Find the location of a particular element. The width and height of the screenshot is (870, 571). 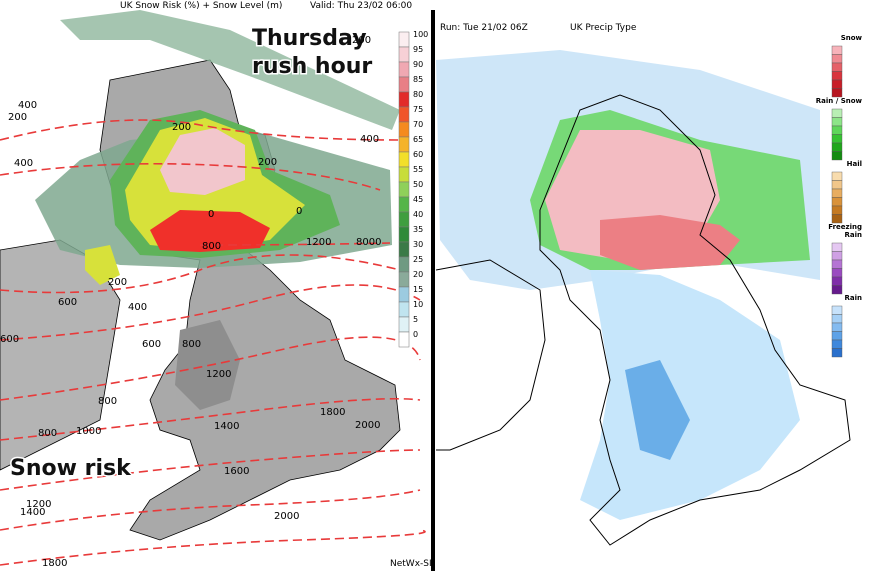

legend-label: Freezing is located at coordinates (845, 227).